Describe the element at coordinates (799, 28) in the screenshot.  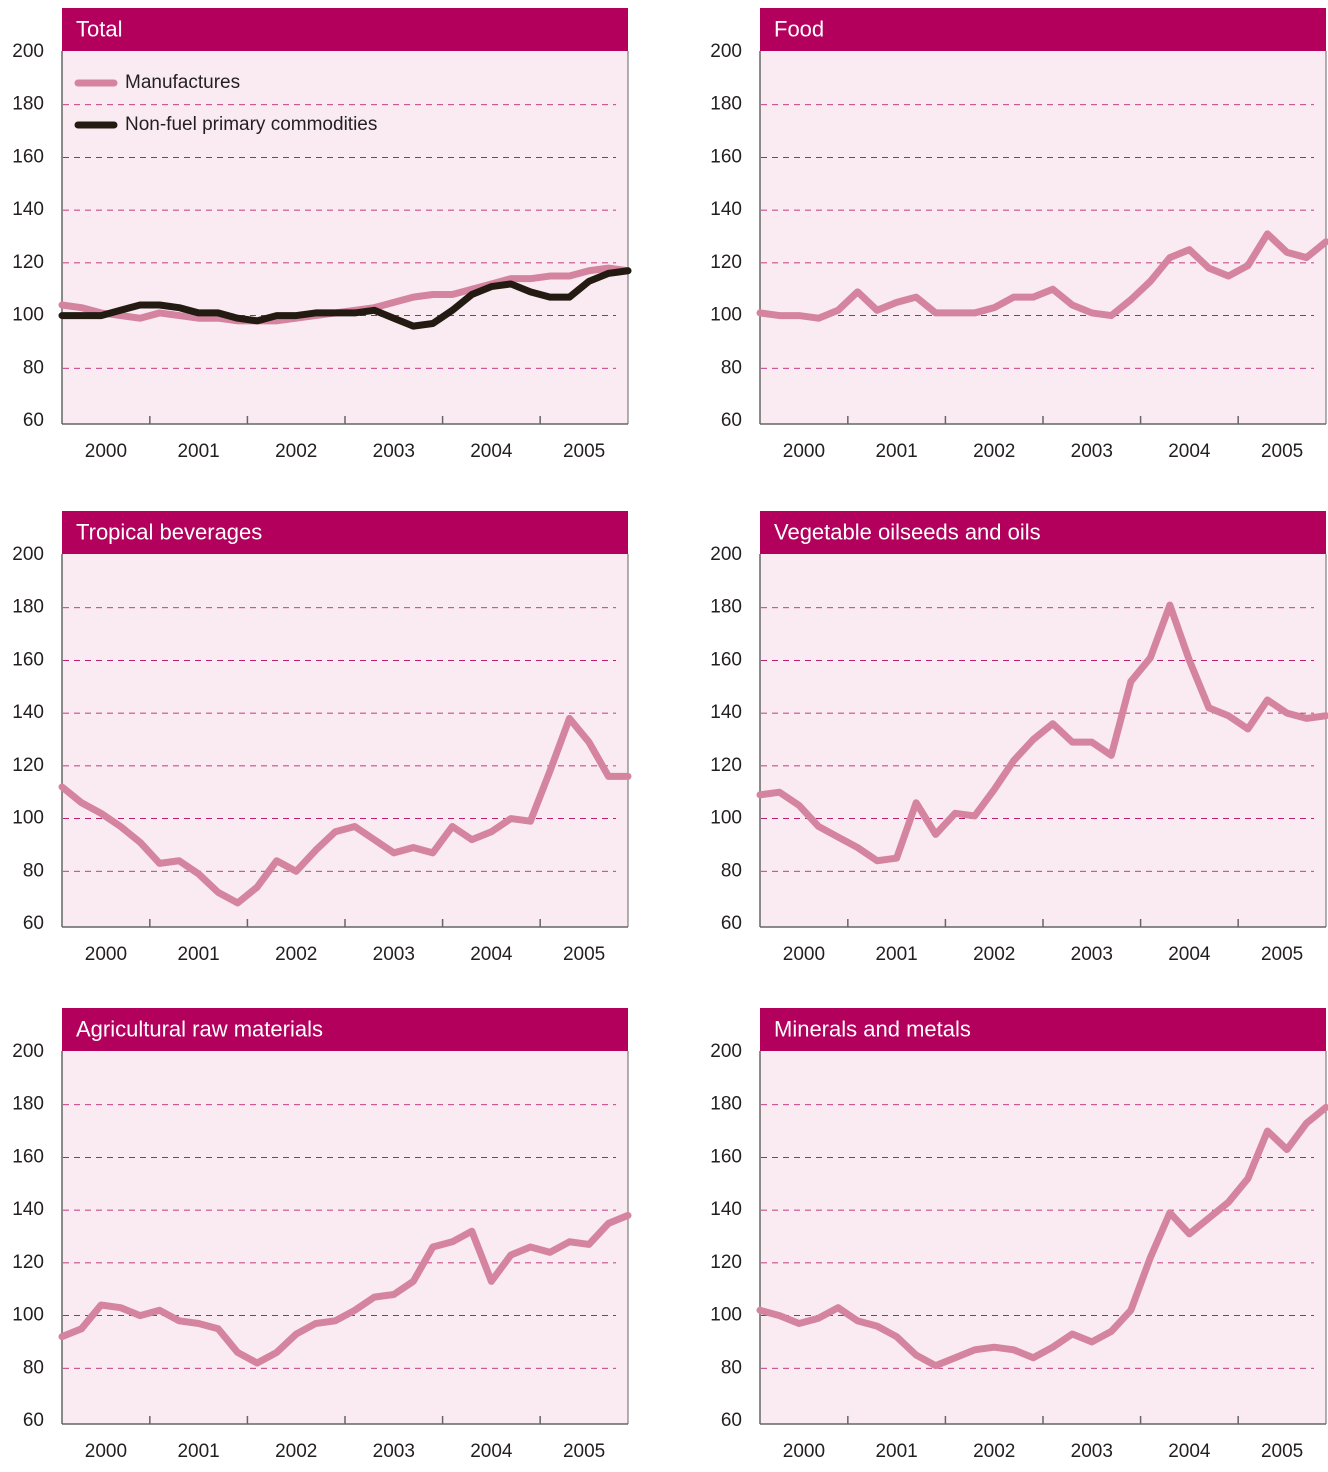
I see `panel-title: Food` at that location.